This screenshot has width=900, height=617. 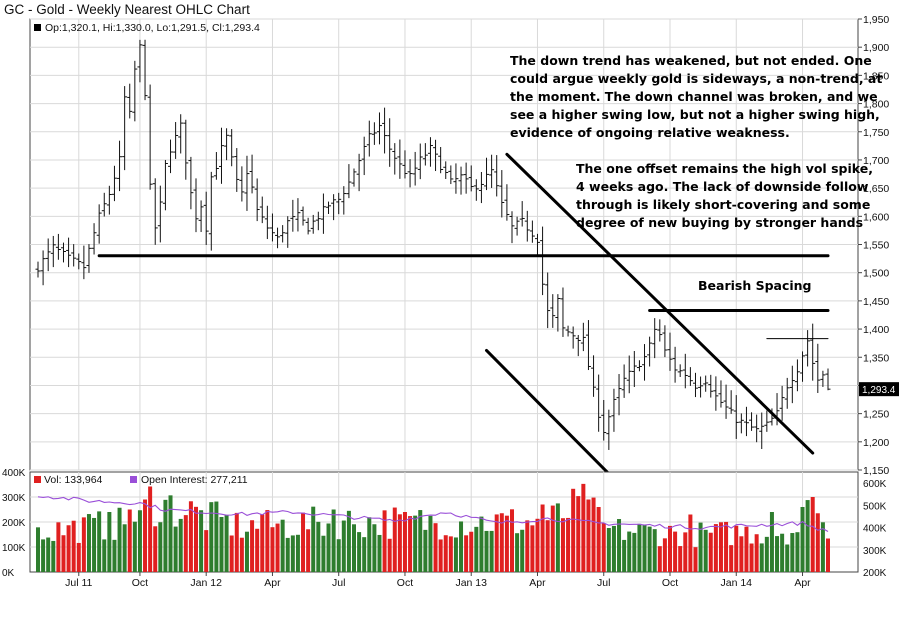 What do you see at coordinates (875, 506) in the screenshot?
I see `oi-tick-label: 500K` at bounding box center [875, 506].